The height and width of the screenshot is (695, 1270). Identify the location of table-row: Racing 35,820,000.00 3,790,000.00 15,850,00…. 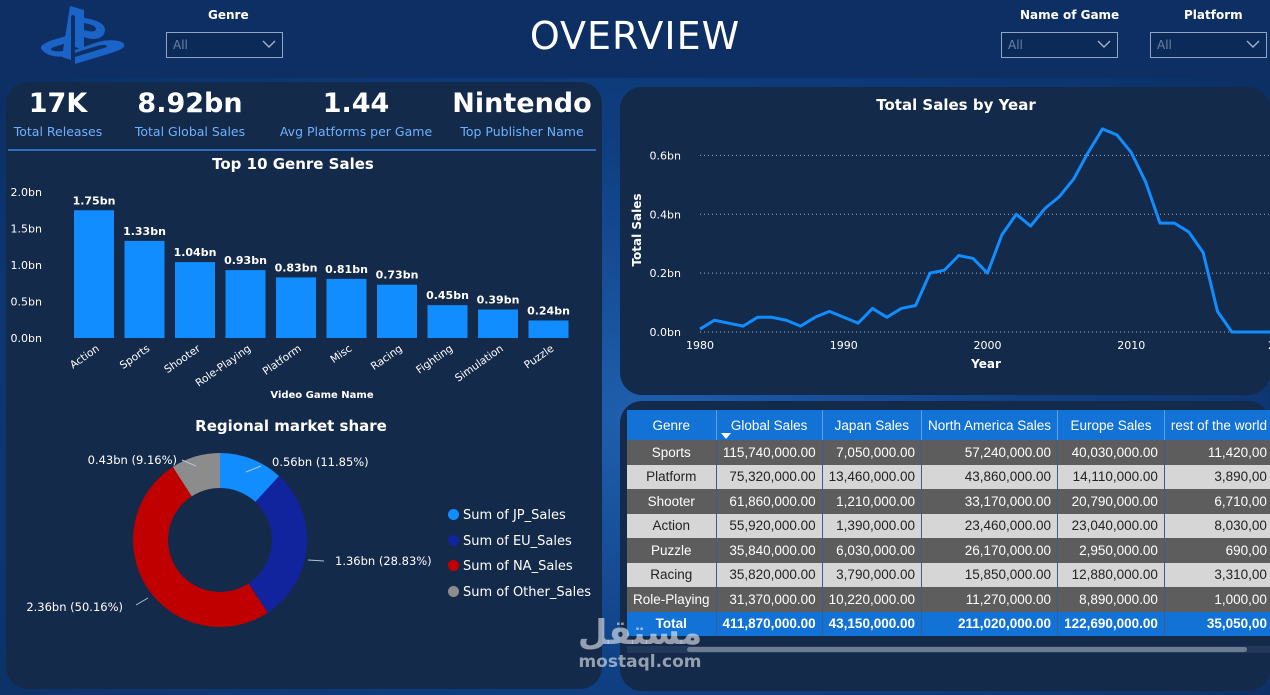
(948, 574).